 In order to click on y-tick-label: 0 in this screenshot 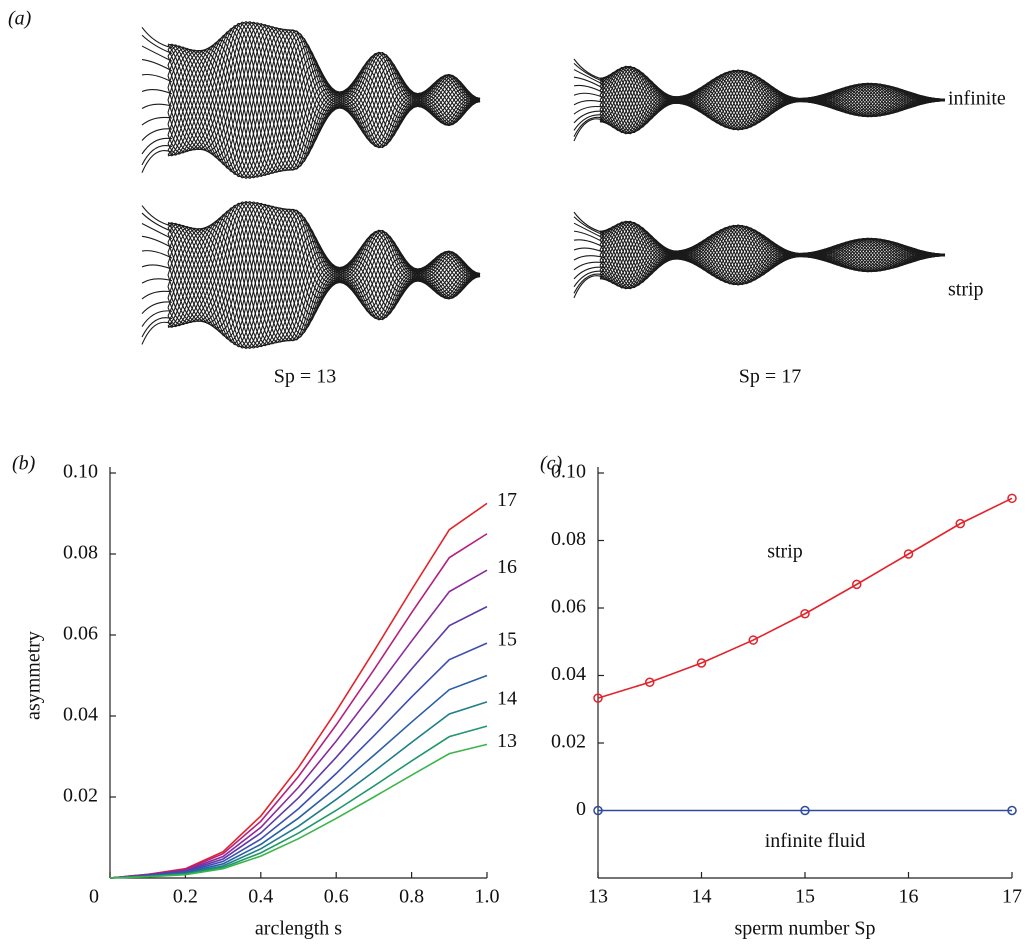, I will do `click(581, 809)`.